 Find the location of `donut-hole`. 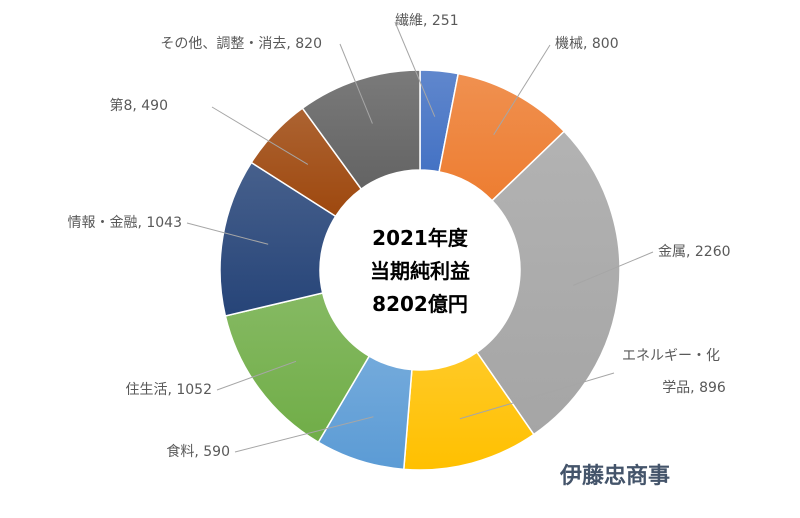

donut-hole is located at coordinates (420, 270).